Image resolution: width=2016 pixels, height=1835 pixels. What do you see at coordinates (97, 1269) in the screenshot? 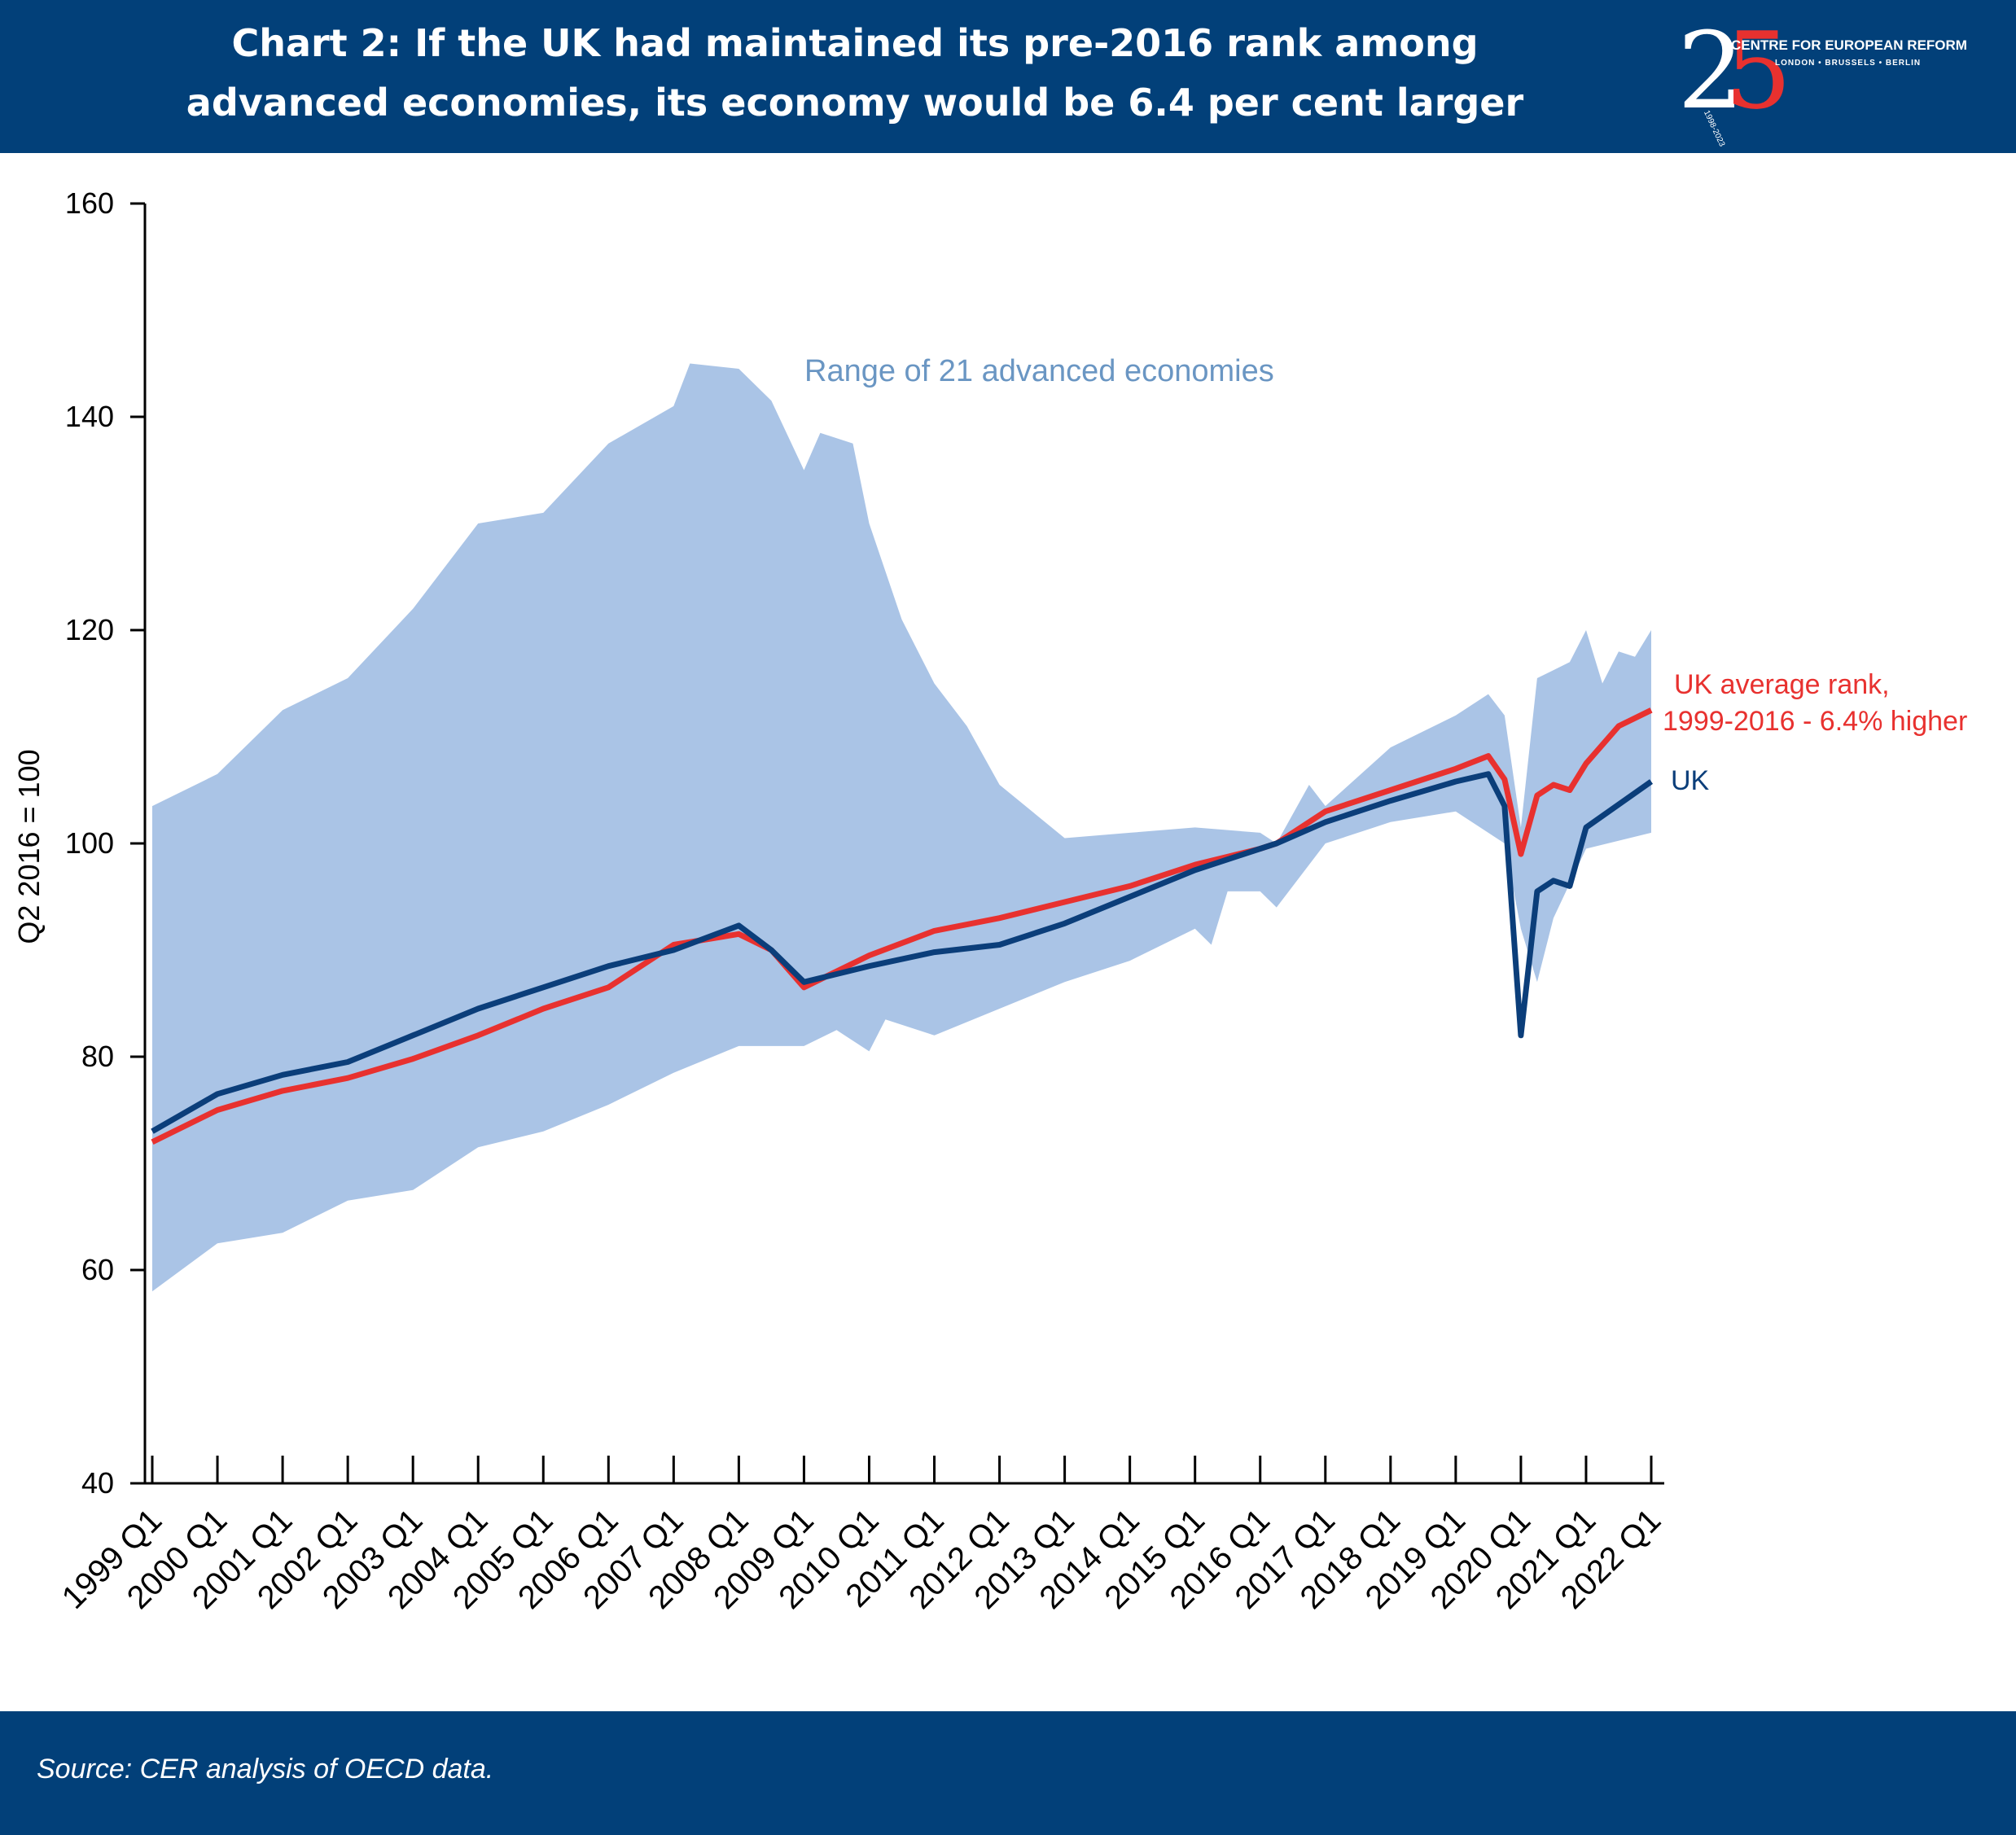
I see `y-tick-label: 60` at bounding box center [97, 1269].